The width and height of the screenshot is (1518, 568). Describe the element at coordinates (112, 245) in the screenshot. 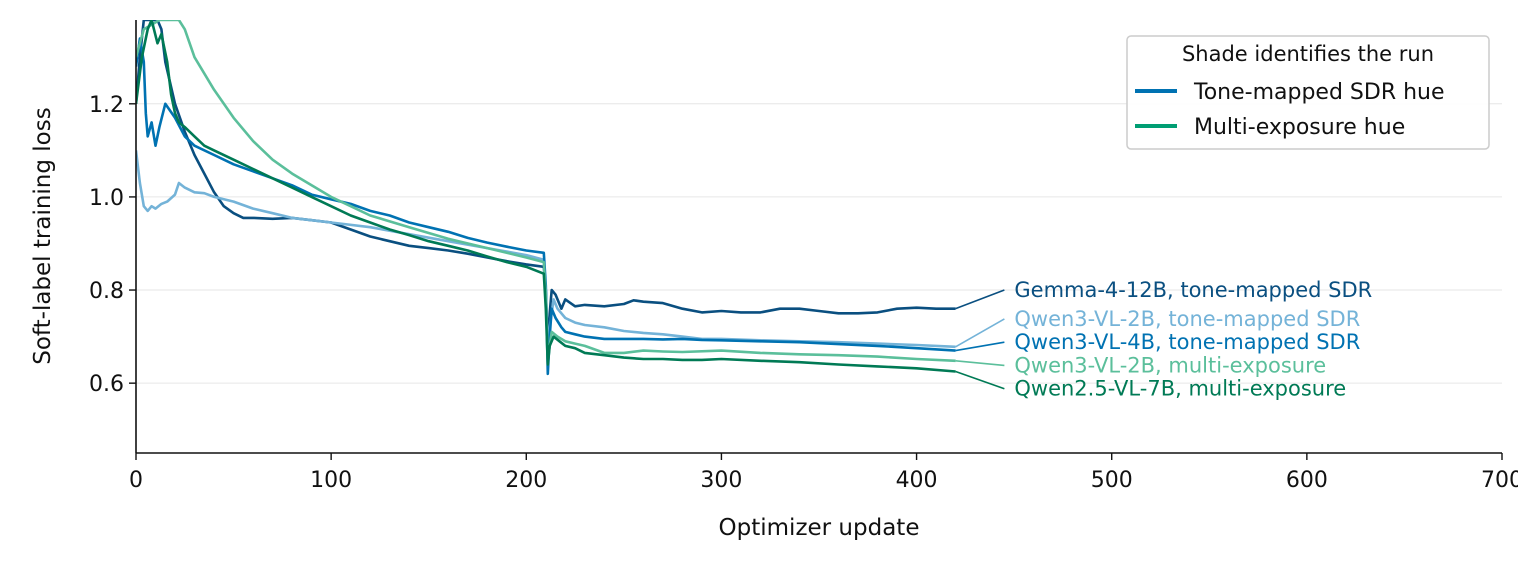

I see `y-axis-ticks: 0.6 0.8 1.0 1.2` at that location.